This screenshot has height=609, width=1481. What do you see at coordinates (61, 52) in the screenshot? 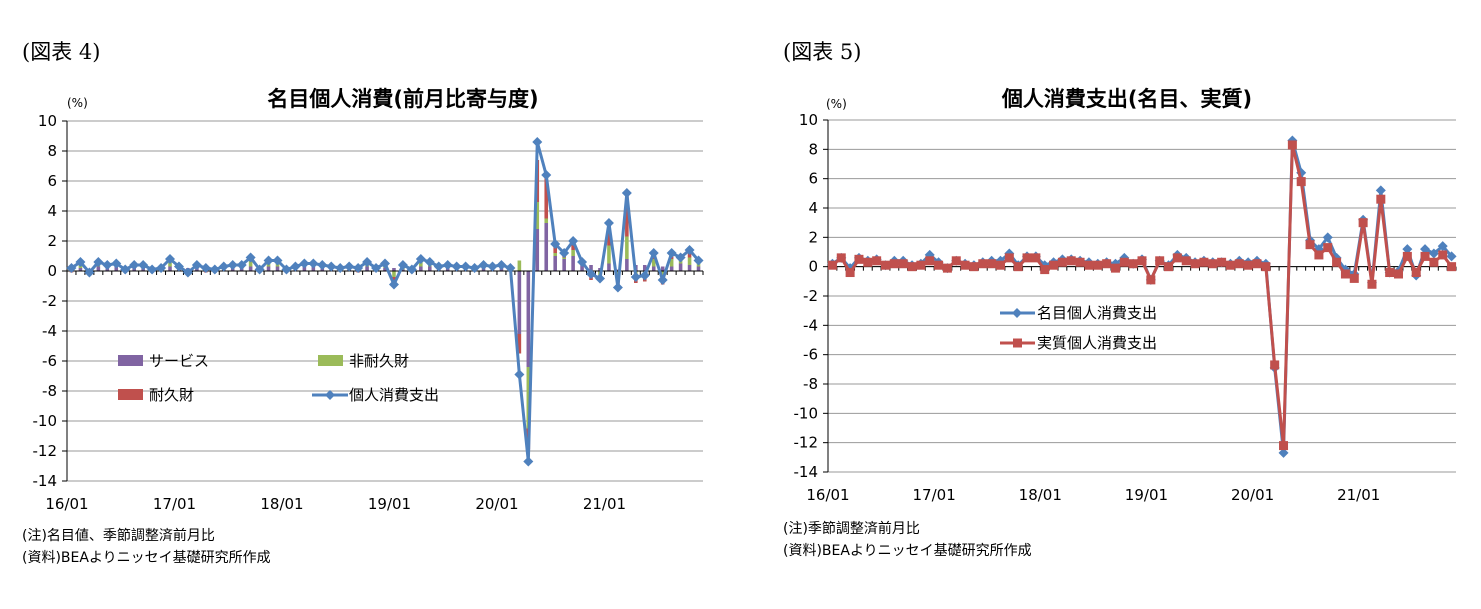
I see `figure-label-left: (図表 4)` at bounding box center [61, 52].